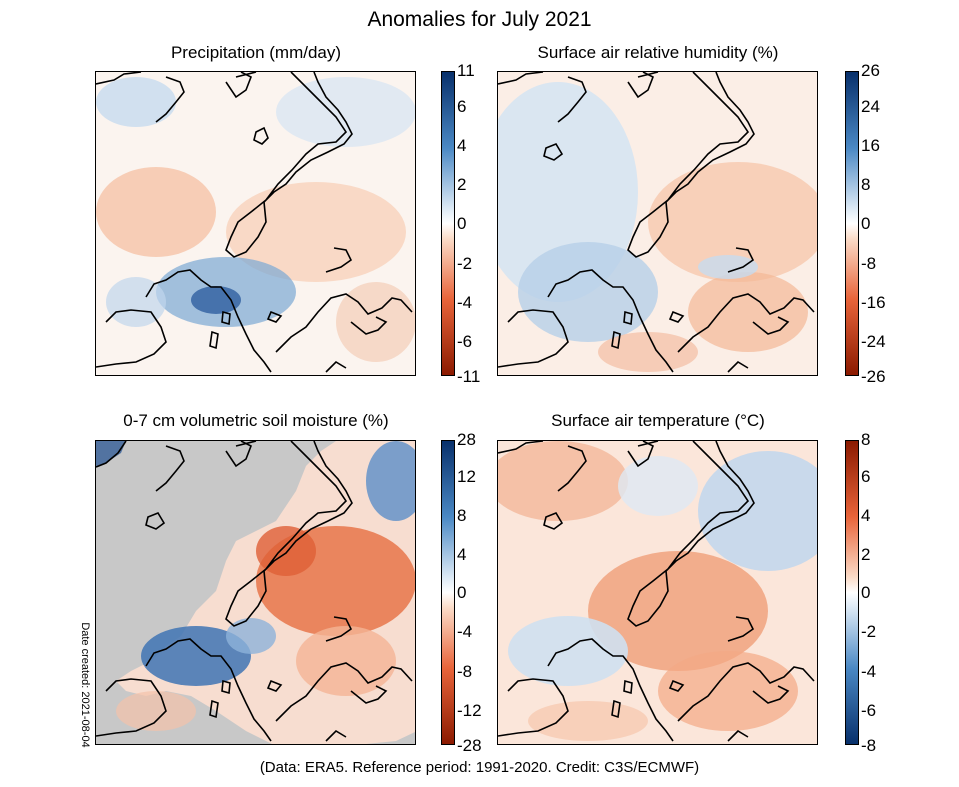 This screenshot has width=959, height=787. Describe the element at coordinates (469, 376) in the screenshot. I see `tick-label: -11` at that location.